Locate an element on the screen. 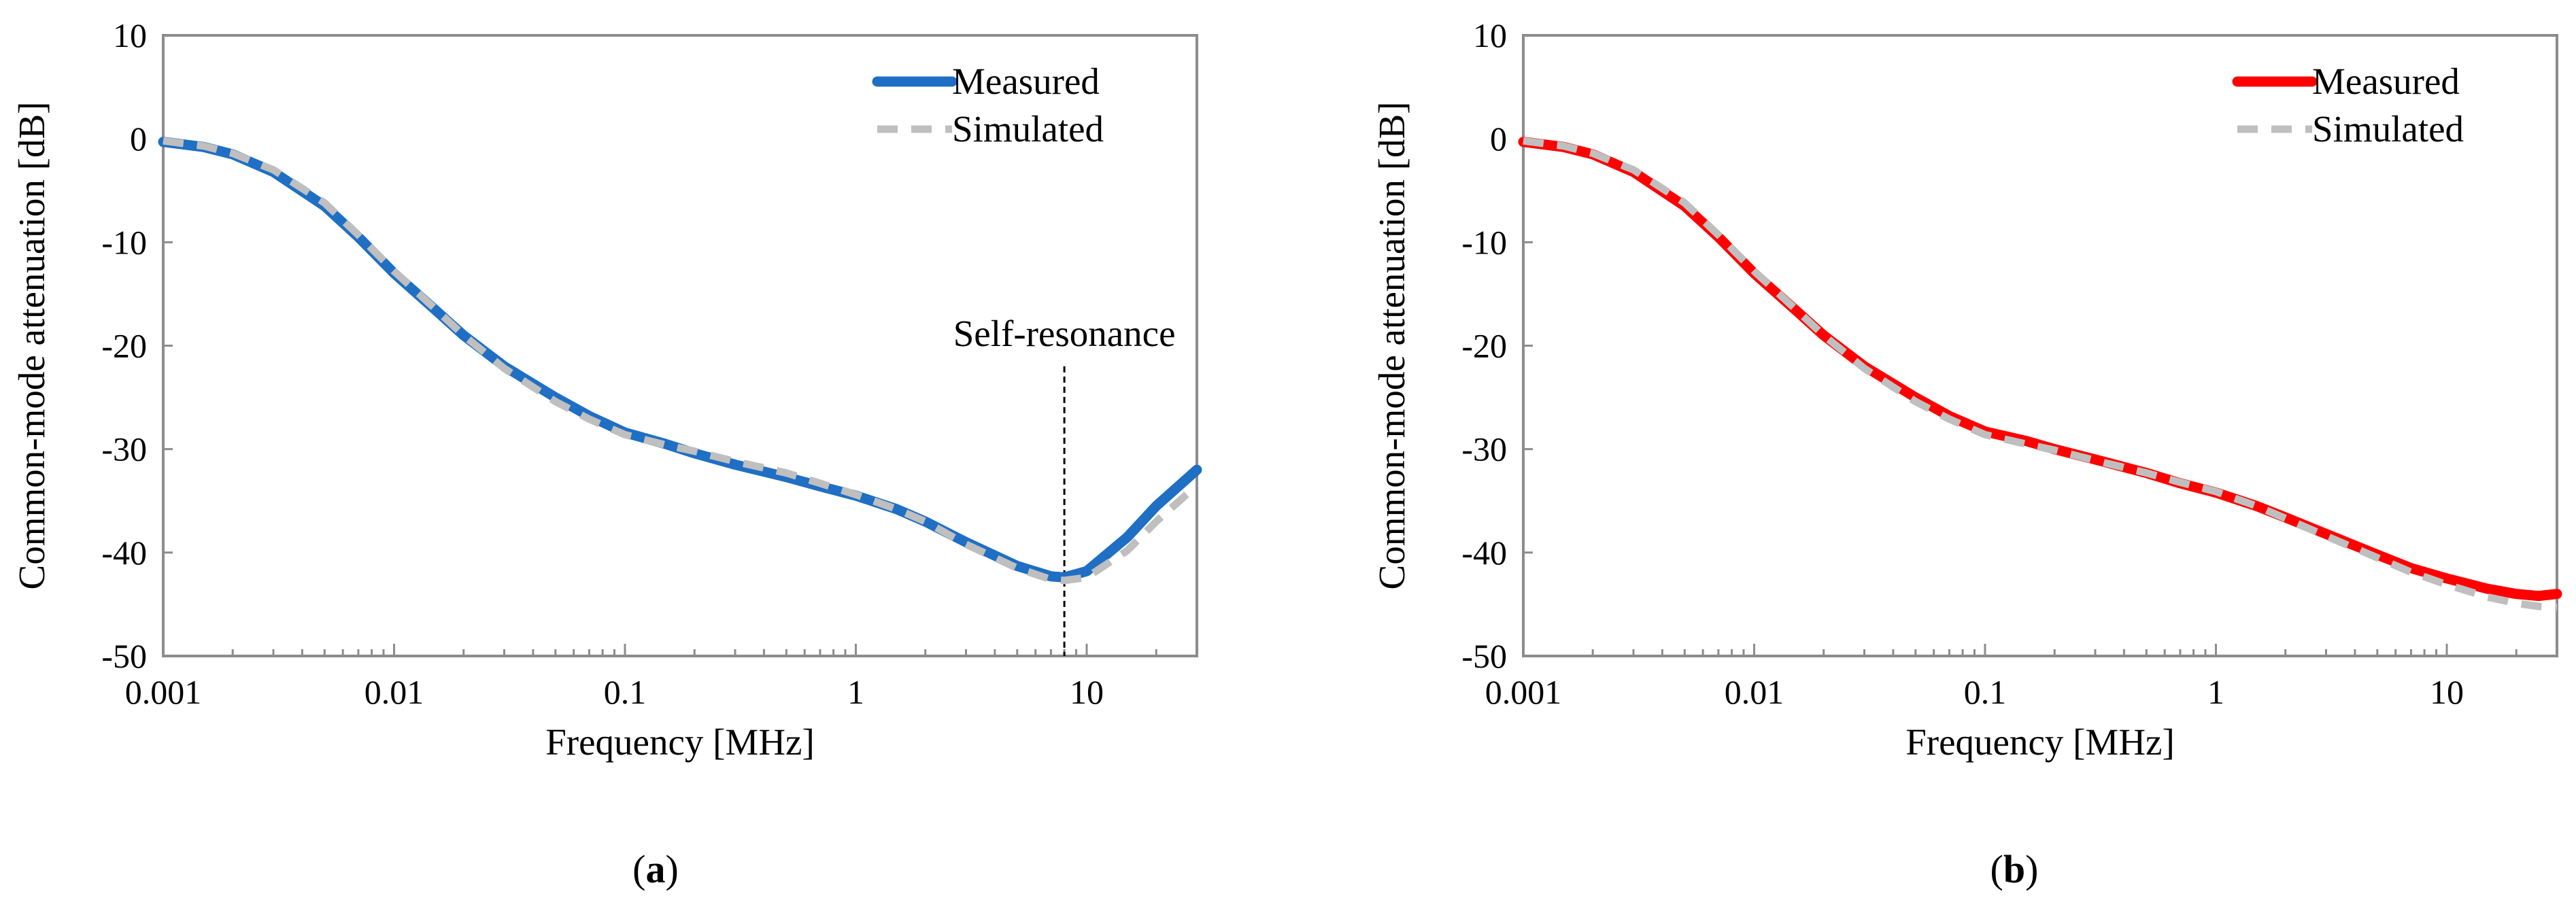  caption-b-letter: b is located at coordinates (2014, 869).